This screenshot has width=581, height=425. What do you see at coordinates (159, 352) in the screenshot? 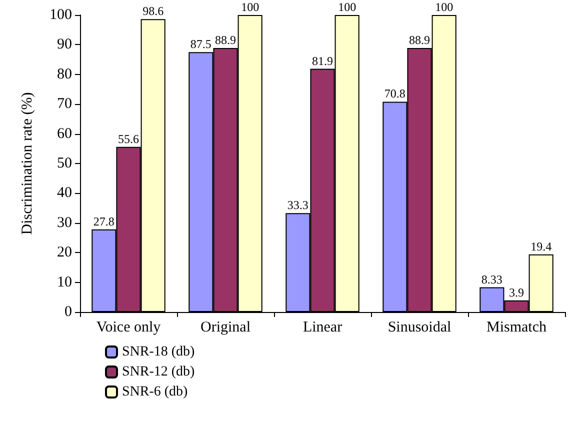
I see `legend-label: SNR-18 (db)` at bounding box center [159, 352].